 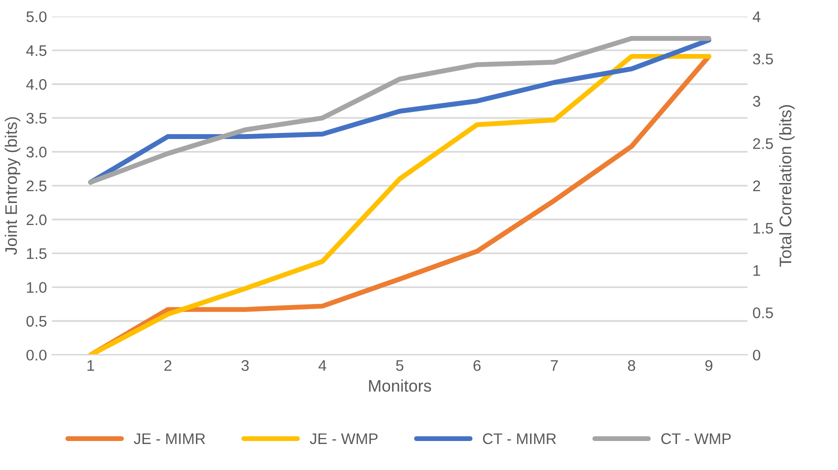 What do you see at coordinates (36, 16) in the screenshot?
I see `y-tick-label: 5.0` at bounding box center [36, 16].